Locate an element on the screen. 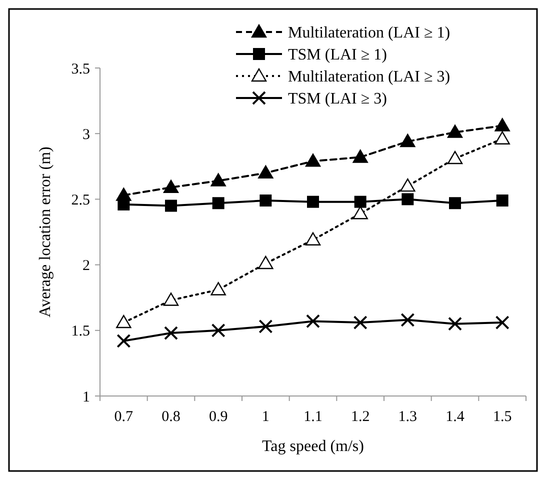 The height and width of the screenshot is (480, 546). y-tick-label: 3 is located at coordinates (86, 134).